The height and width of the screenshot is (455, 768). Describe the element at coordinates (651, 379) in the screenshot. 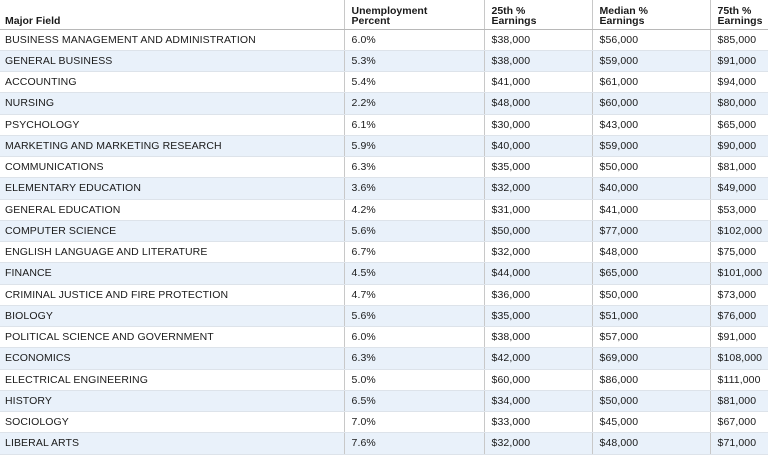

I see `earnings-median-cell: $86,000` at that location.